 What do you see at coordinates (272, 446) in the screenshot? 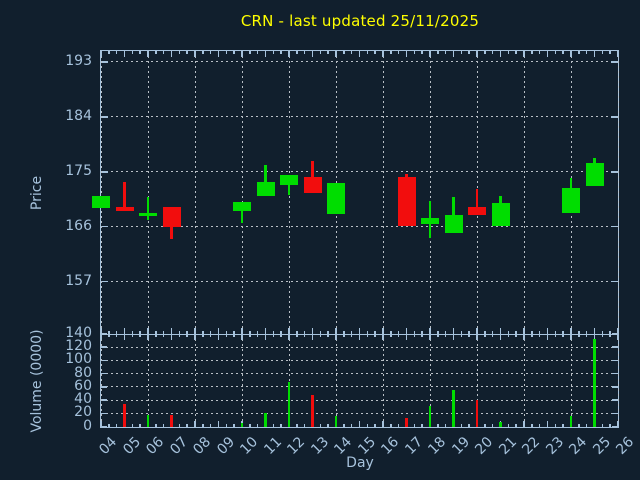
I see `x-tick-label-text: 11` at bounding box center [272, 446].